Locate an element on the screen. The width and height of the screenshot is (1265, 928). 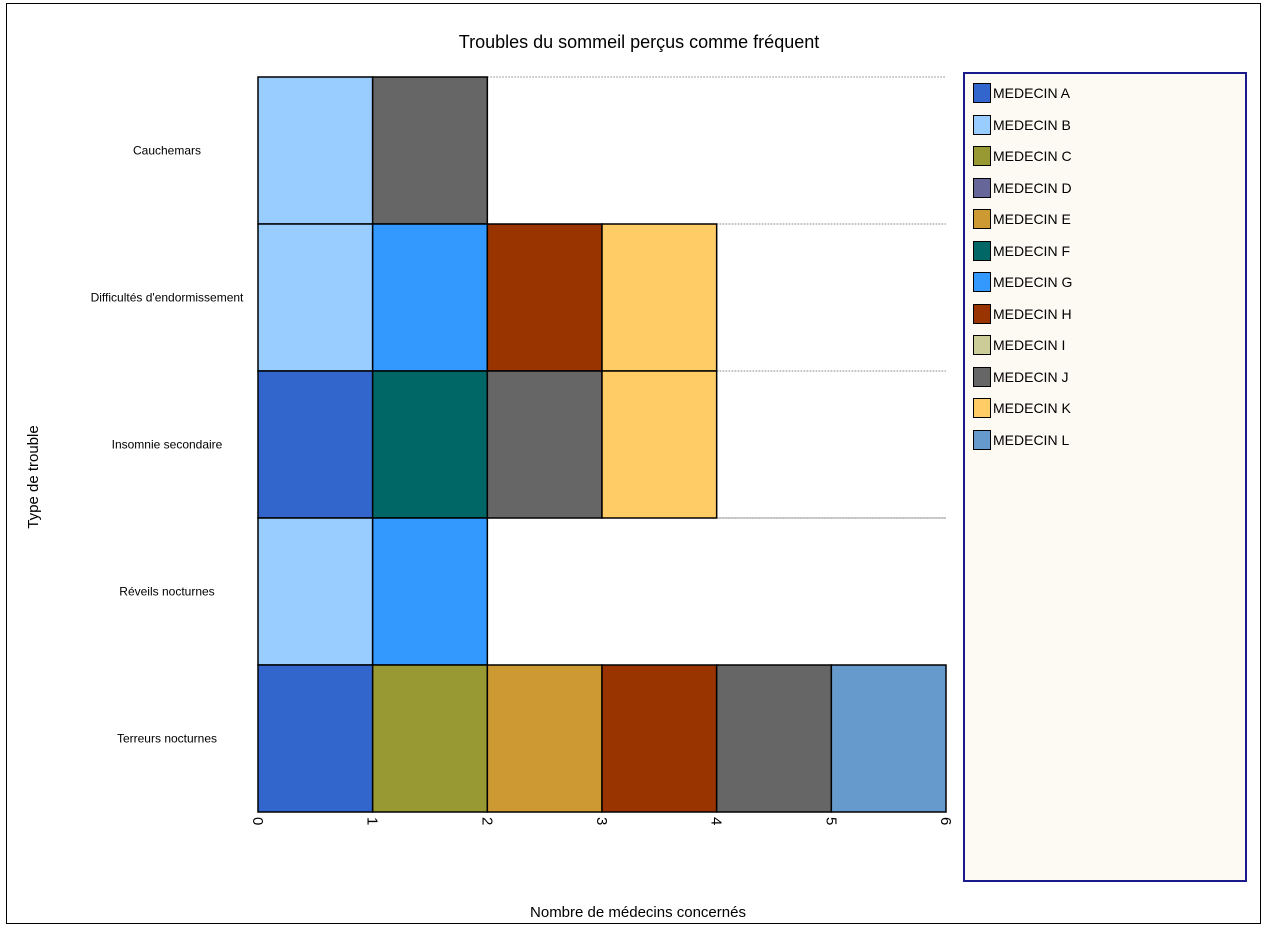
legend-item: MEDECIN D is located at coordinates (1022, 188).